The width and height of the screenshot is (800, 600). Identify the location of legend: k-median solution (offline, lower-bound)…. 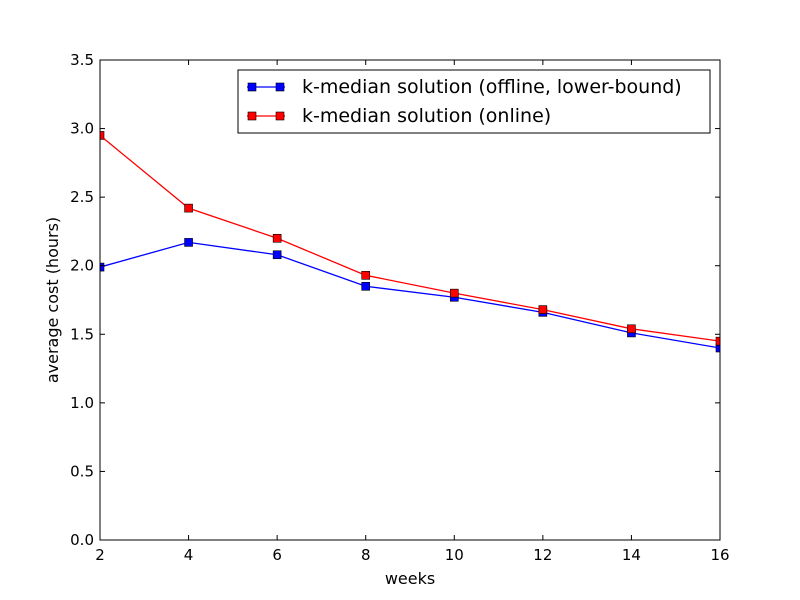
(474, 101).